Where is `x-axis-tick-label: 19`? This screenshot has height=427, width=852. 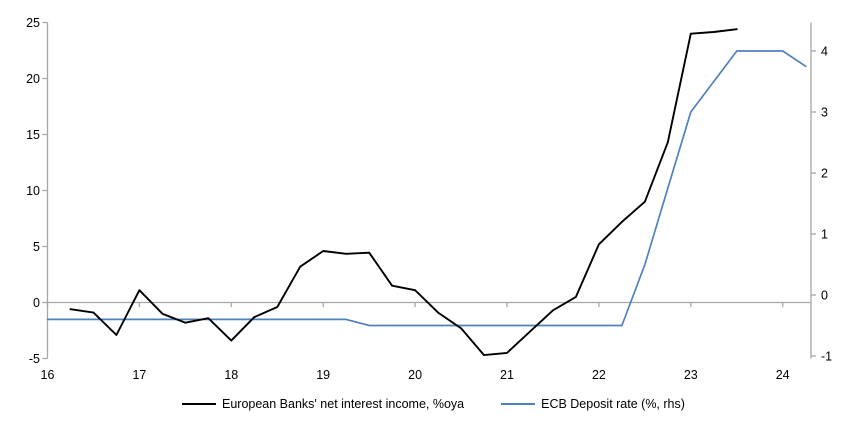
x-axis-tick-label: 19 is located at coordinates (323, 375).